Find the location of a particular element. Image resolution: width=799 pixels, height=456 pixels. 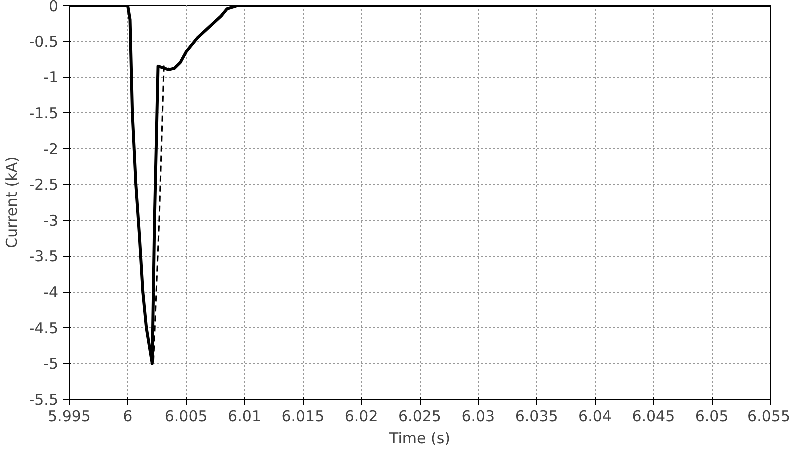

y-axis-title: Current (kA) is located at coordinates (12, 202).